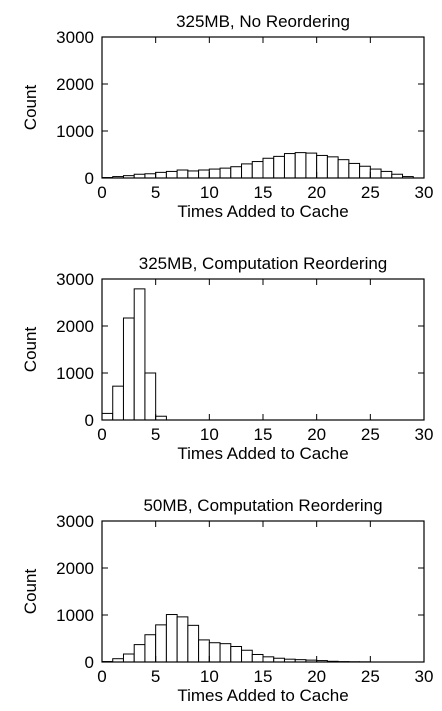 The height and width of the screenshot is (711, 442). What do you see at coordinates (263, 107) in the screenshot?
I see `plot-frame` at bounding box center [263, 107].